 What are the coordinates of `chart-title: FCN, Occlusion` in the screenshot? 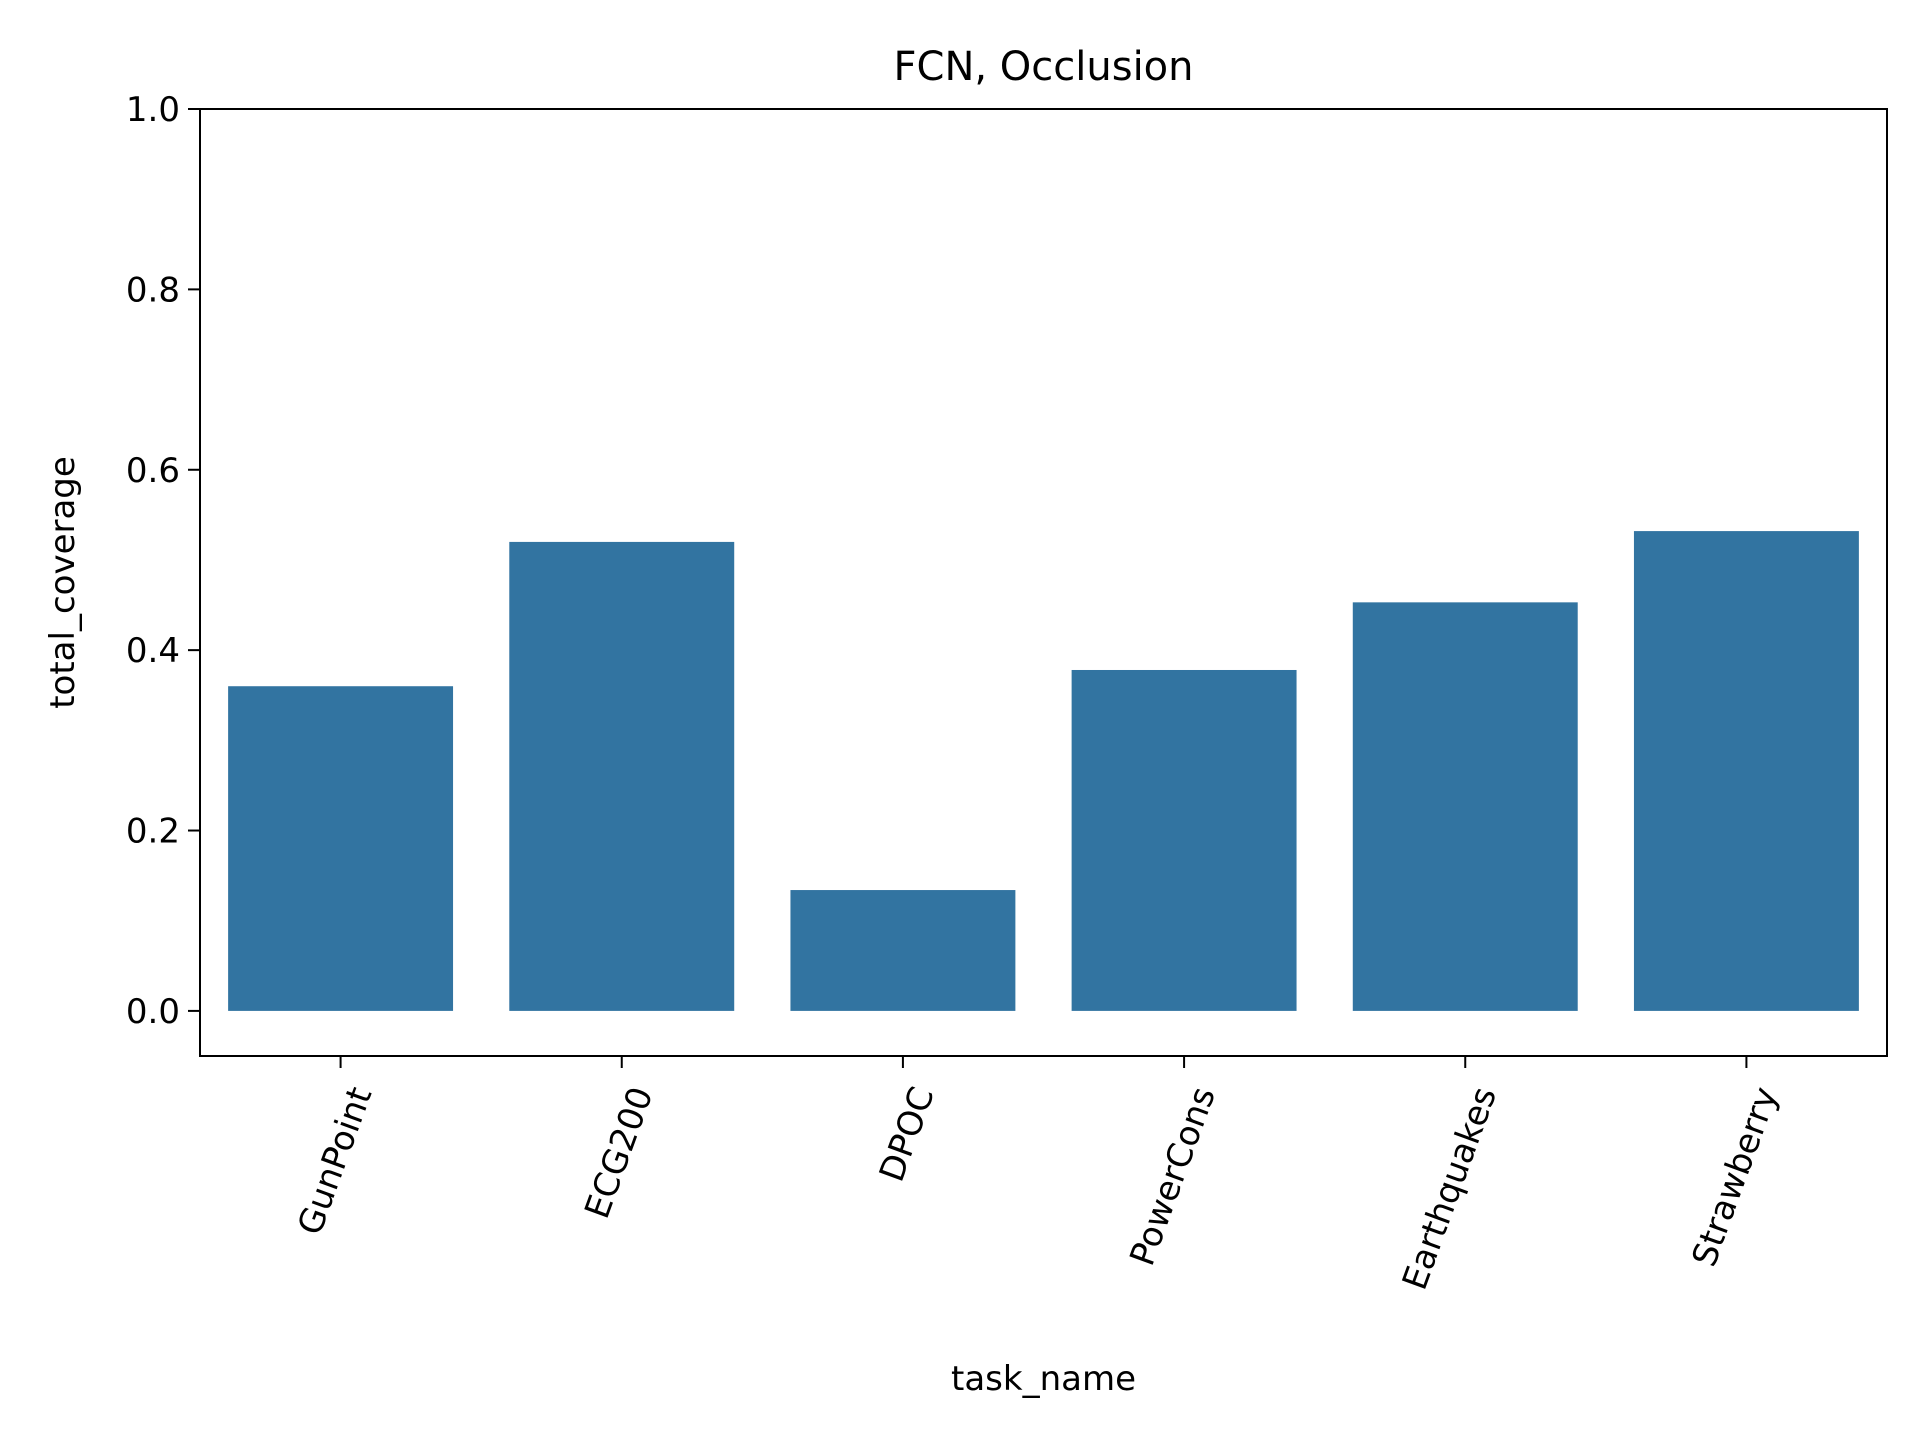 It's located at (1044, 67).